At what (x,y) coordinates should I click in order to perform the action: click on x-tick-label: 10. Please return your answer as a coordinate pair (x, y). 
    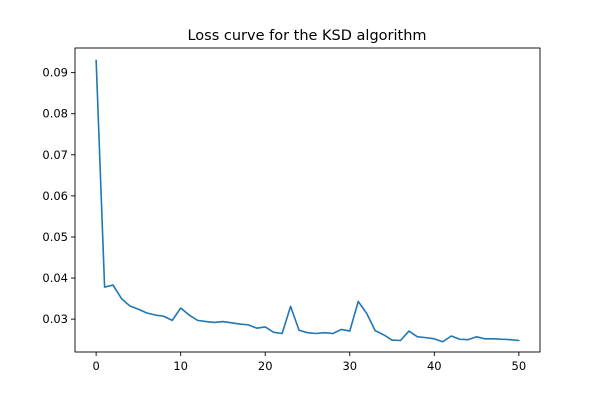
    Looking at the image, I should click on (180, 366).